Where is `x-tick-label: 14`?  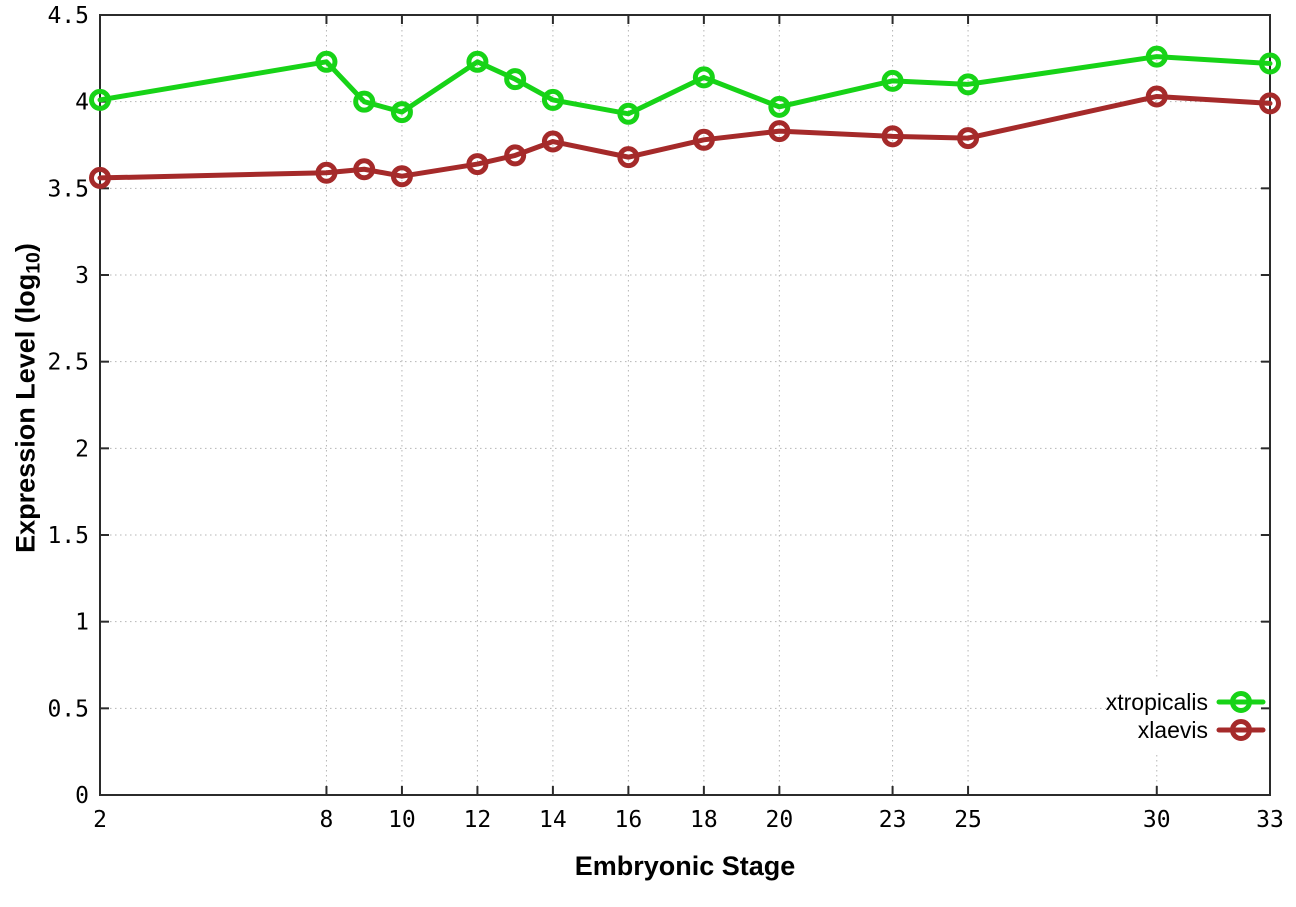
x-tick-label: 14 is located at coordinates (553, 820).